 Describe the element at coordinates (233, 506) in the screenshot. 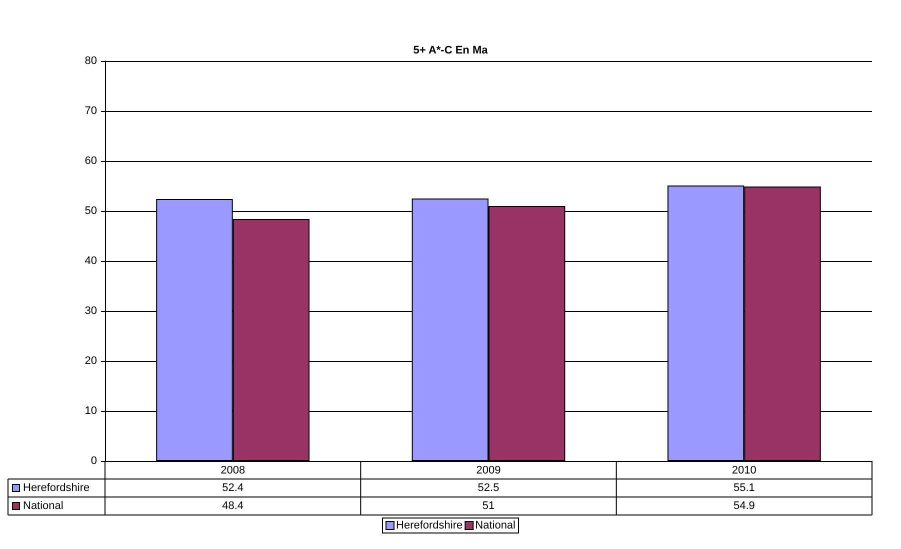

I see `data-label: 48.4` at that location.